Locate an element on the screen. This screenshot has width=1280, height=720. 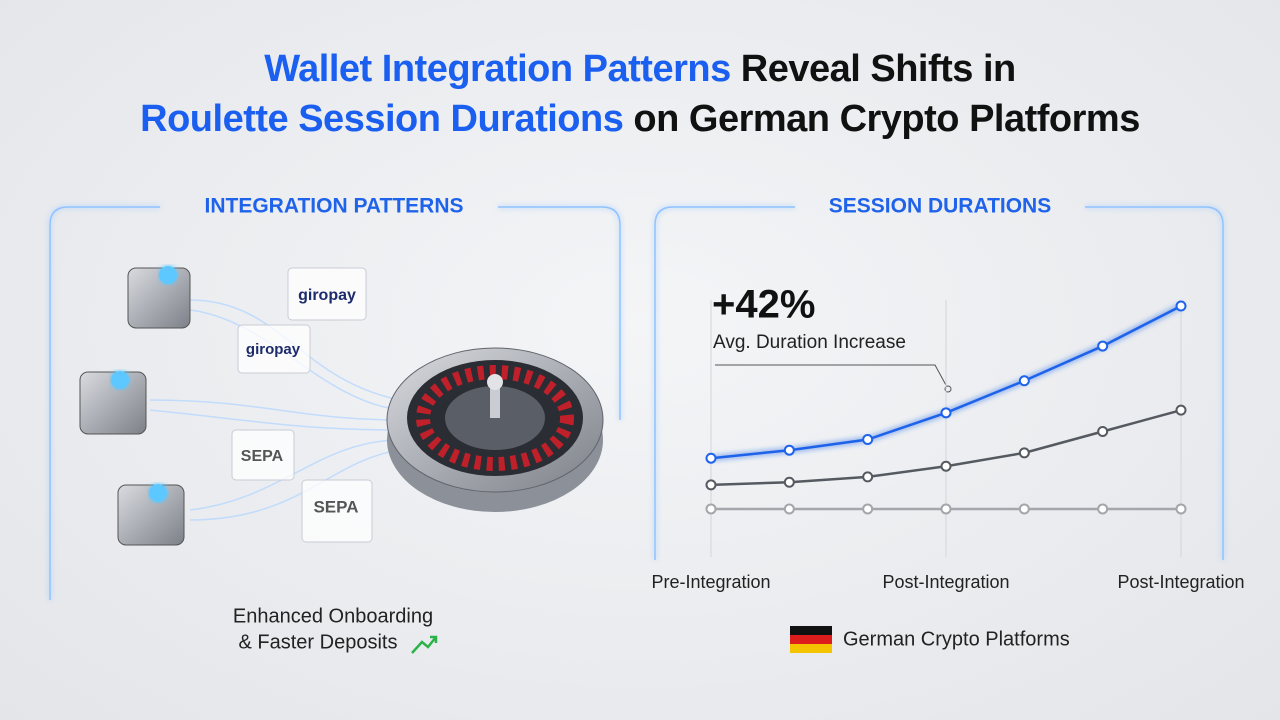
annotation-text: Avg. Duration Increase is located at coordinates (809, 342).